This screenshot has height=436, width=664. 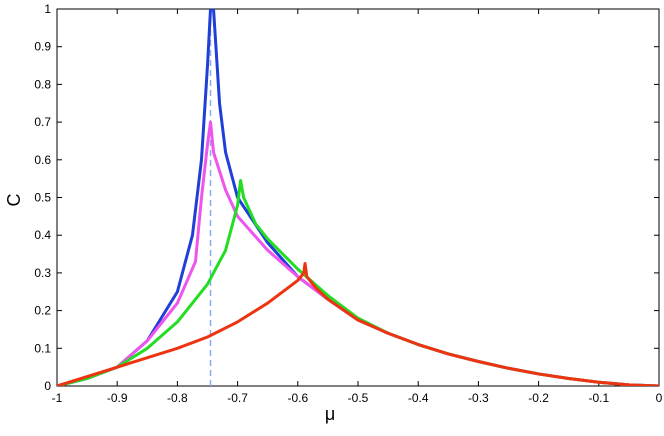 What do you see at coordinates (57, 398) in the screenshot?
I see `x-tick-label: -1` at bounding box center [57, 398].